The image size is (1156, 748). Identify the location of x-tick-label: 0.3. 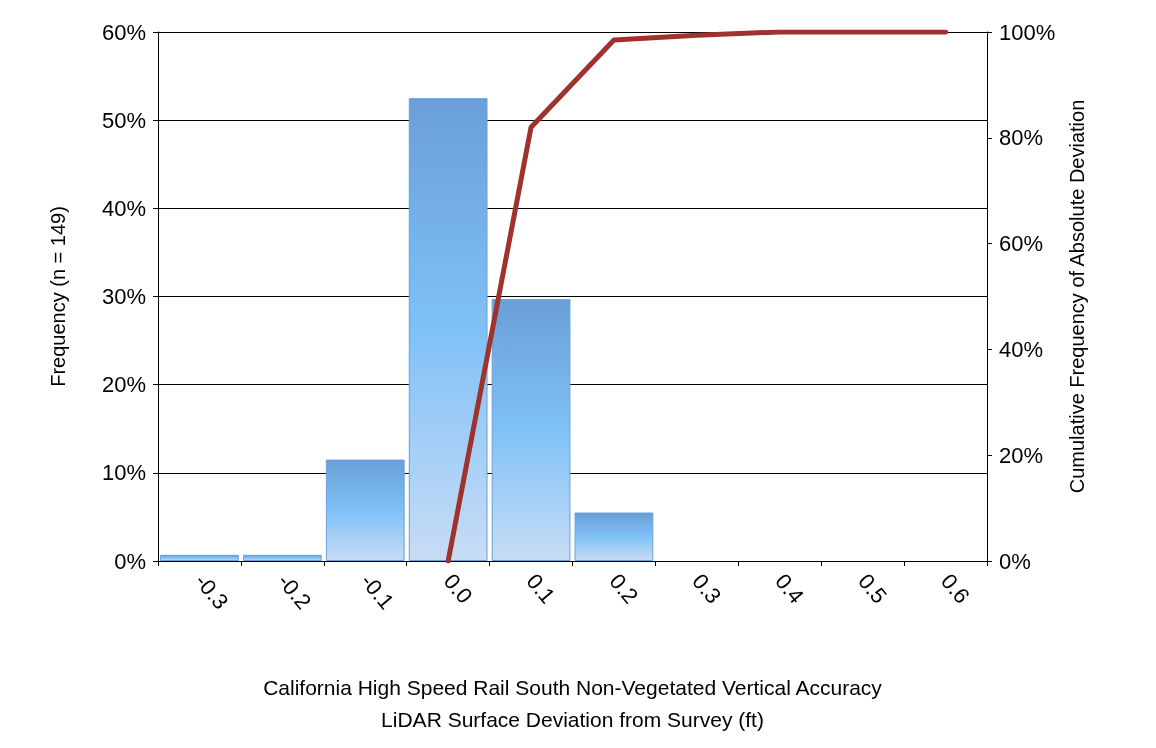
(707, 588).